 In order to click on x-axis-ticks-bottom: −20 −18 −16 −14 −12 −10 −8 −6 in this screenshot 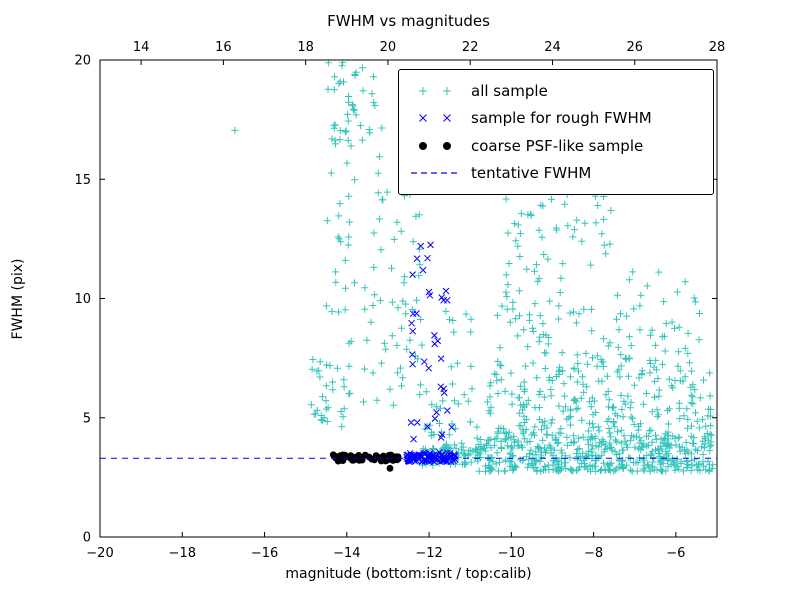, I will do `click(385, 546)`.